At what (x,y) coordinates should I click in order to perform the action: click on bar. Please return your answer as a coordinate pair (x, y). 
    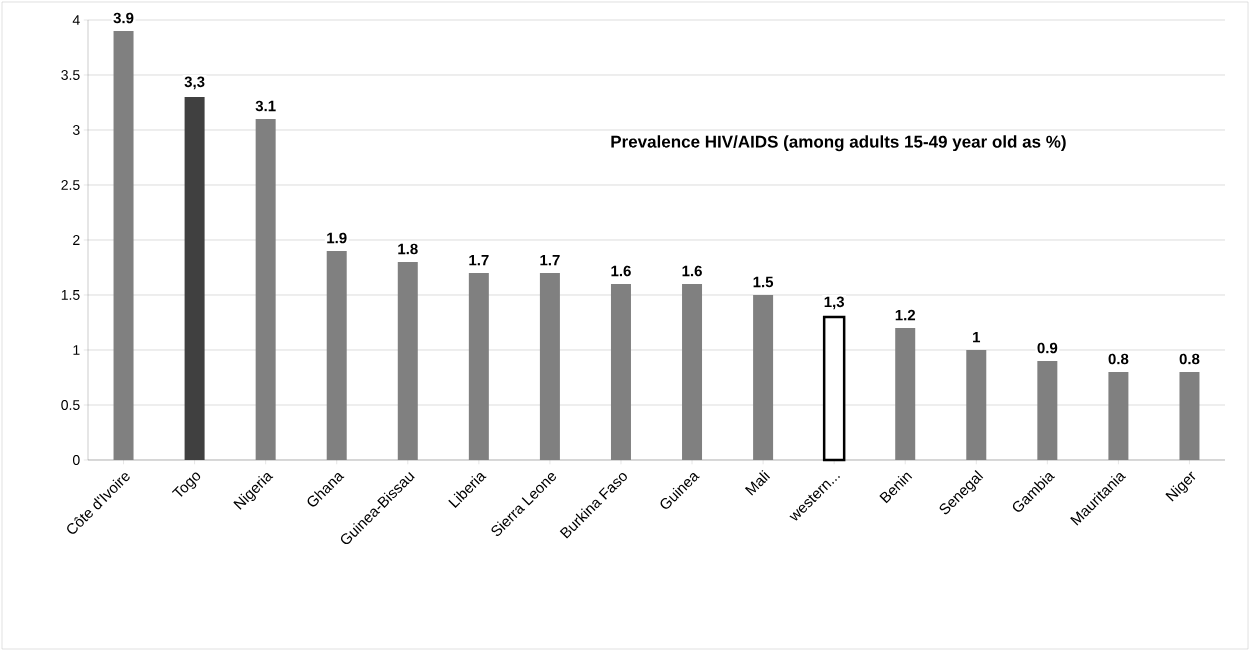
    Looking at the image, I should click on (194, 278).